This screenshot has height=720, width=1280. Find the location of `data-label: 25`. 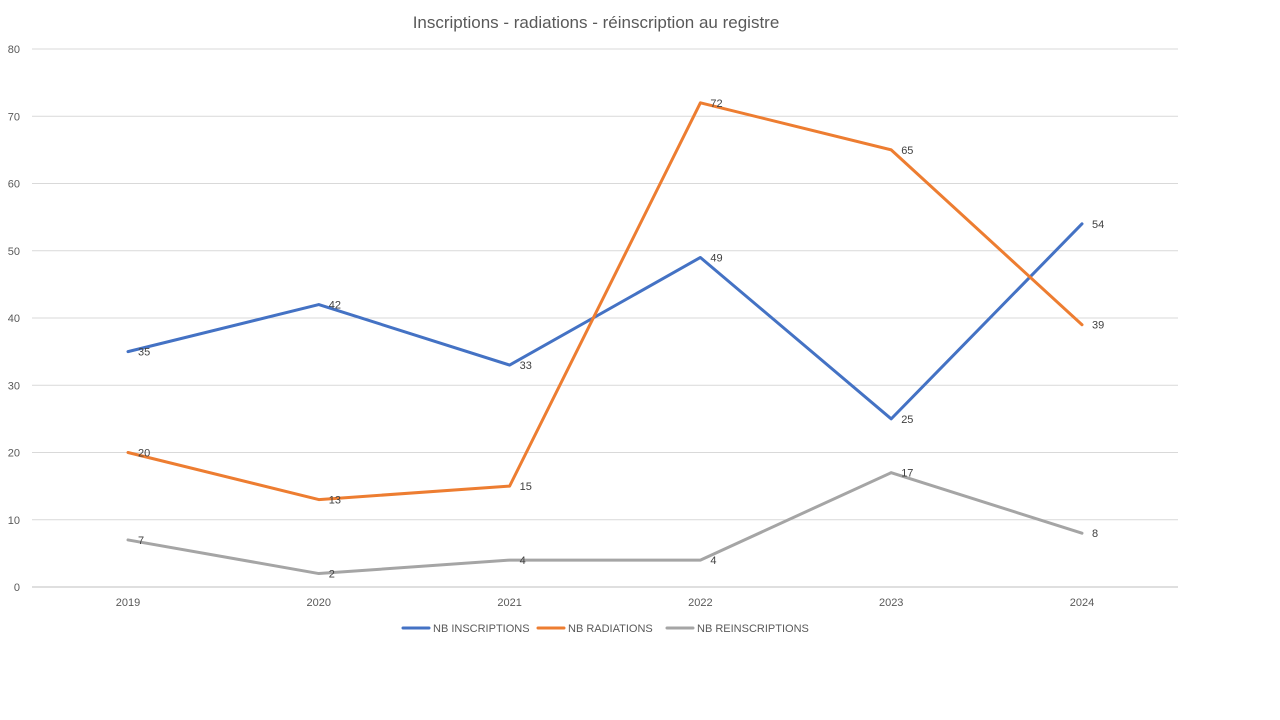

data-label: 25 is located at coordinates (907, 420).